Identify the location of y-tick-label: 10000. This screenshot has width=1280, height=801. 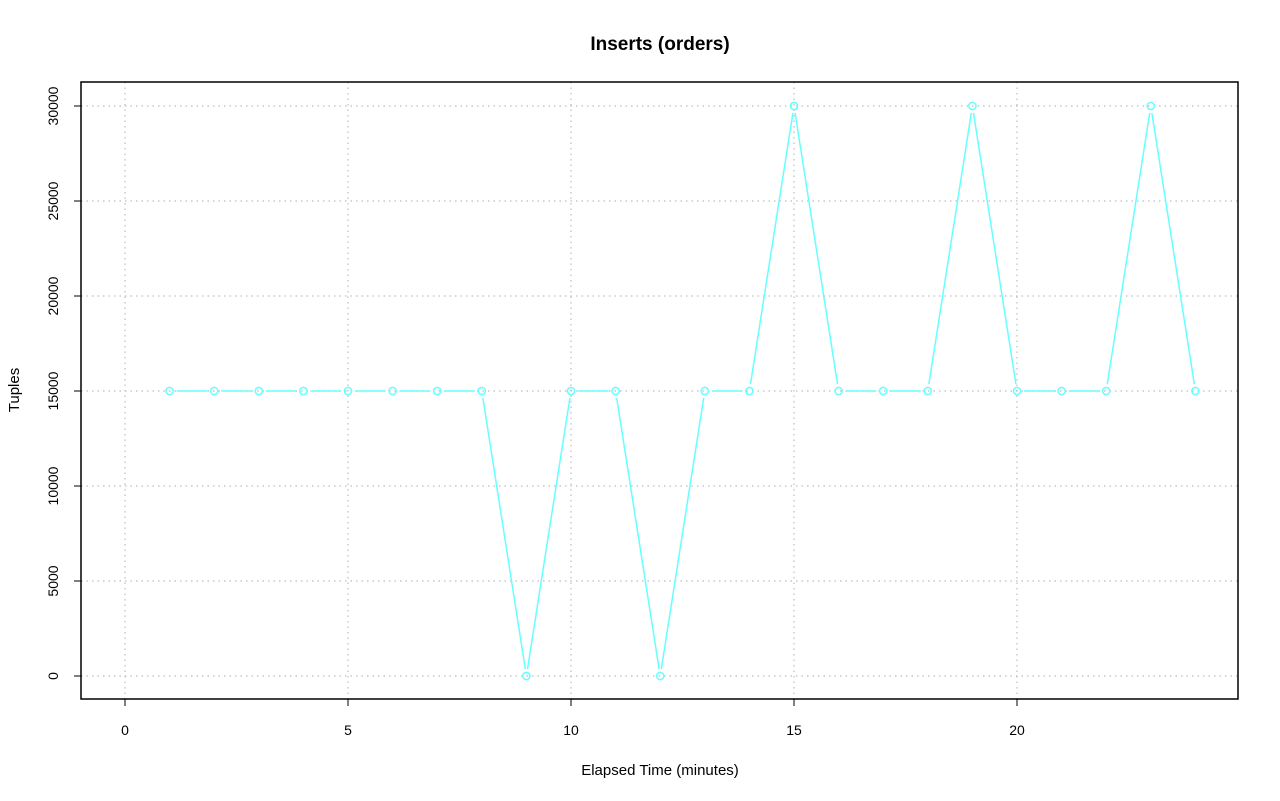
(53, 485).